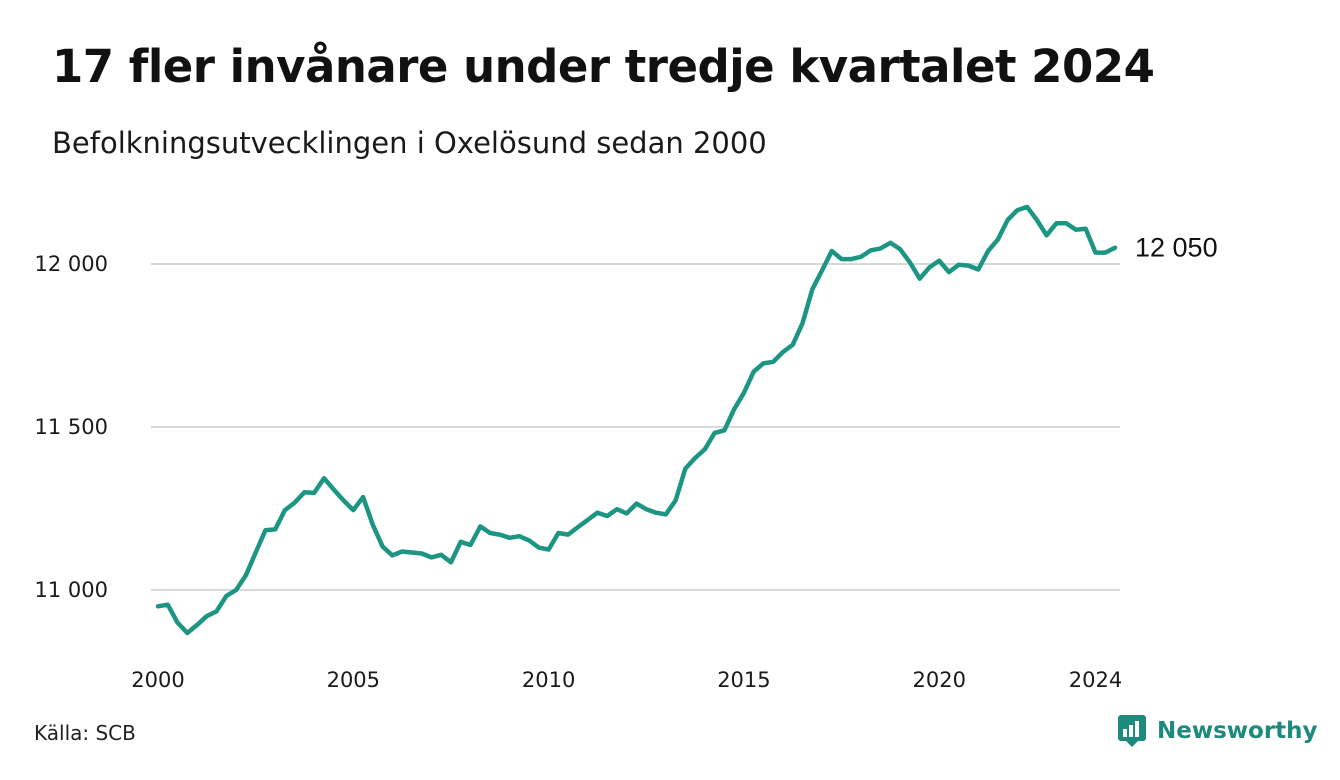 This screenshot has width=1340, height=780. Describe the element at coordinates (1237, 731) in the screenshot. I see `brand-name: Newsworthy` at that location.